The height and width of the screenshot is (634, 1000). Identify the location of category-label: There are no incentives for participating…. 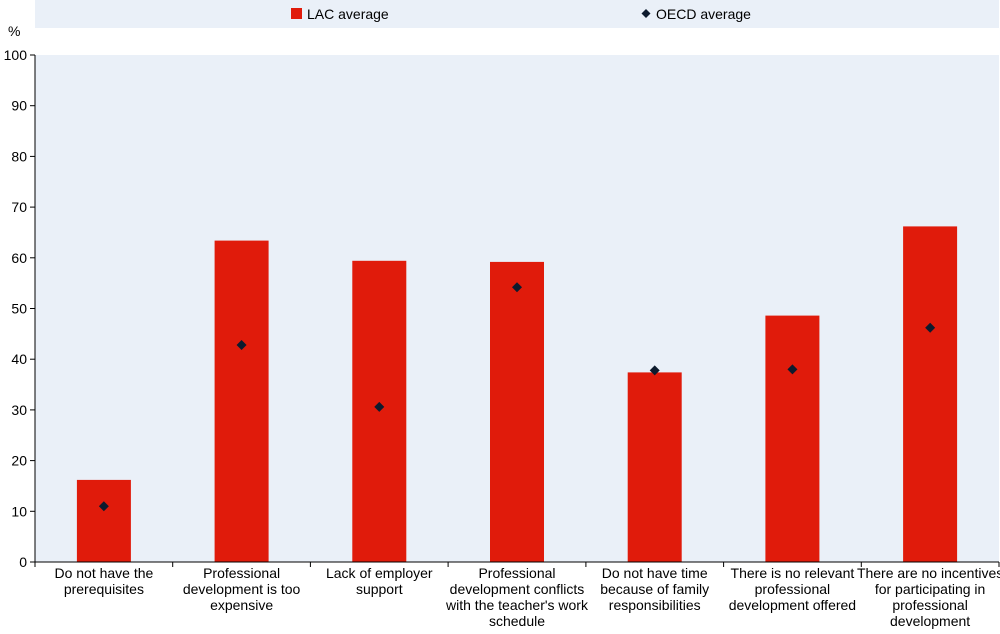
(928, 597).